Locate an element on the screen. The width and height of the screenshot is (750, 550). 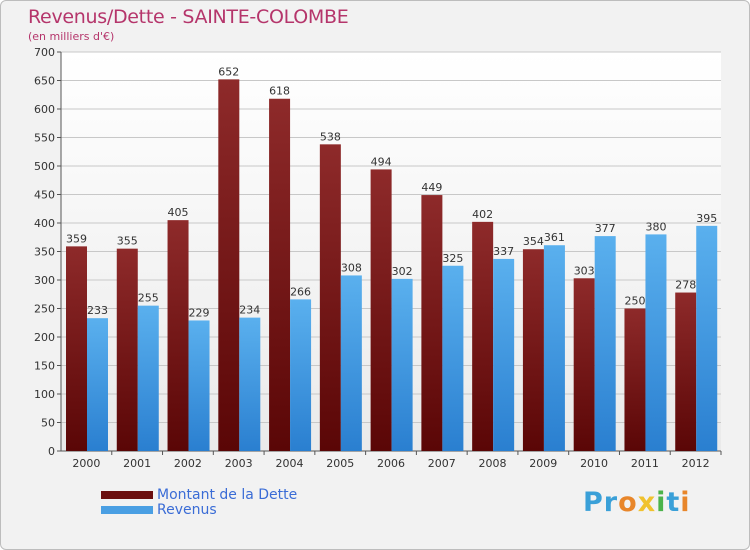
y-tick-label: 250 is located at coordinates (44, 309).